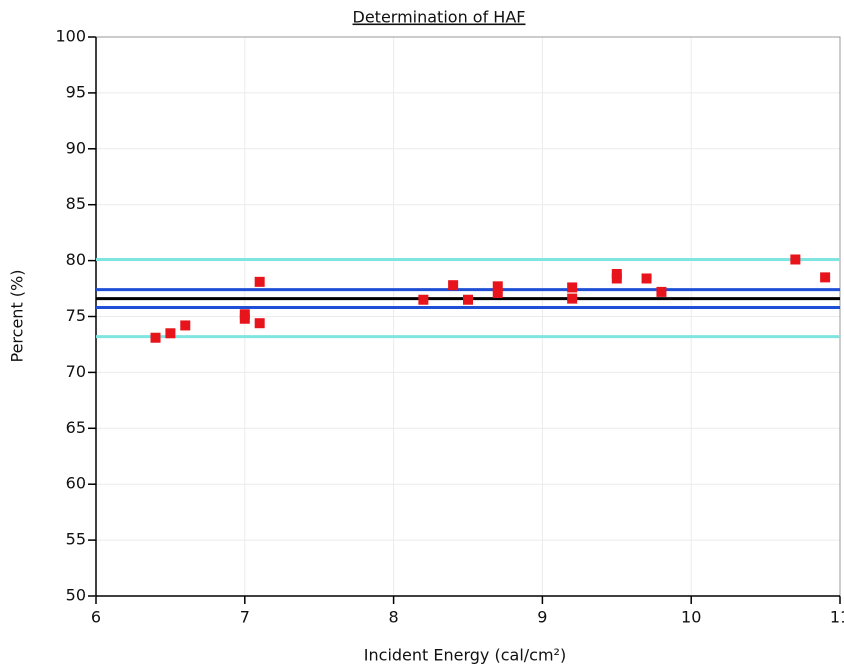 This screenshot has width=844, height=668. What do you see at coordinates (76, 315) in the screenshot?
I see `y-tick-label: 75` at bounding box center [76, 315].